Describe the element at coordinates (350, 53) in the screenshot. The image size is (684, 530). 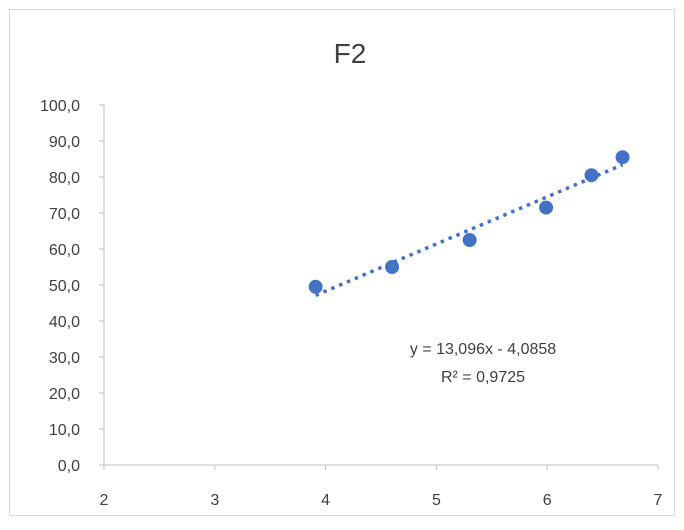
I see `chart-title: F2` at that location.